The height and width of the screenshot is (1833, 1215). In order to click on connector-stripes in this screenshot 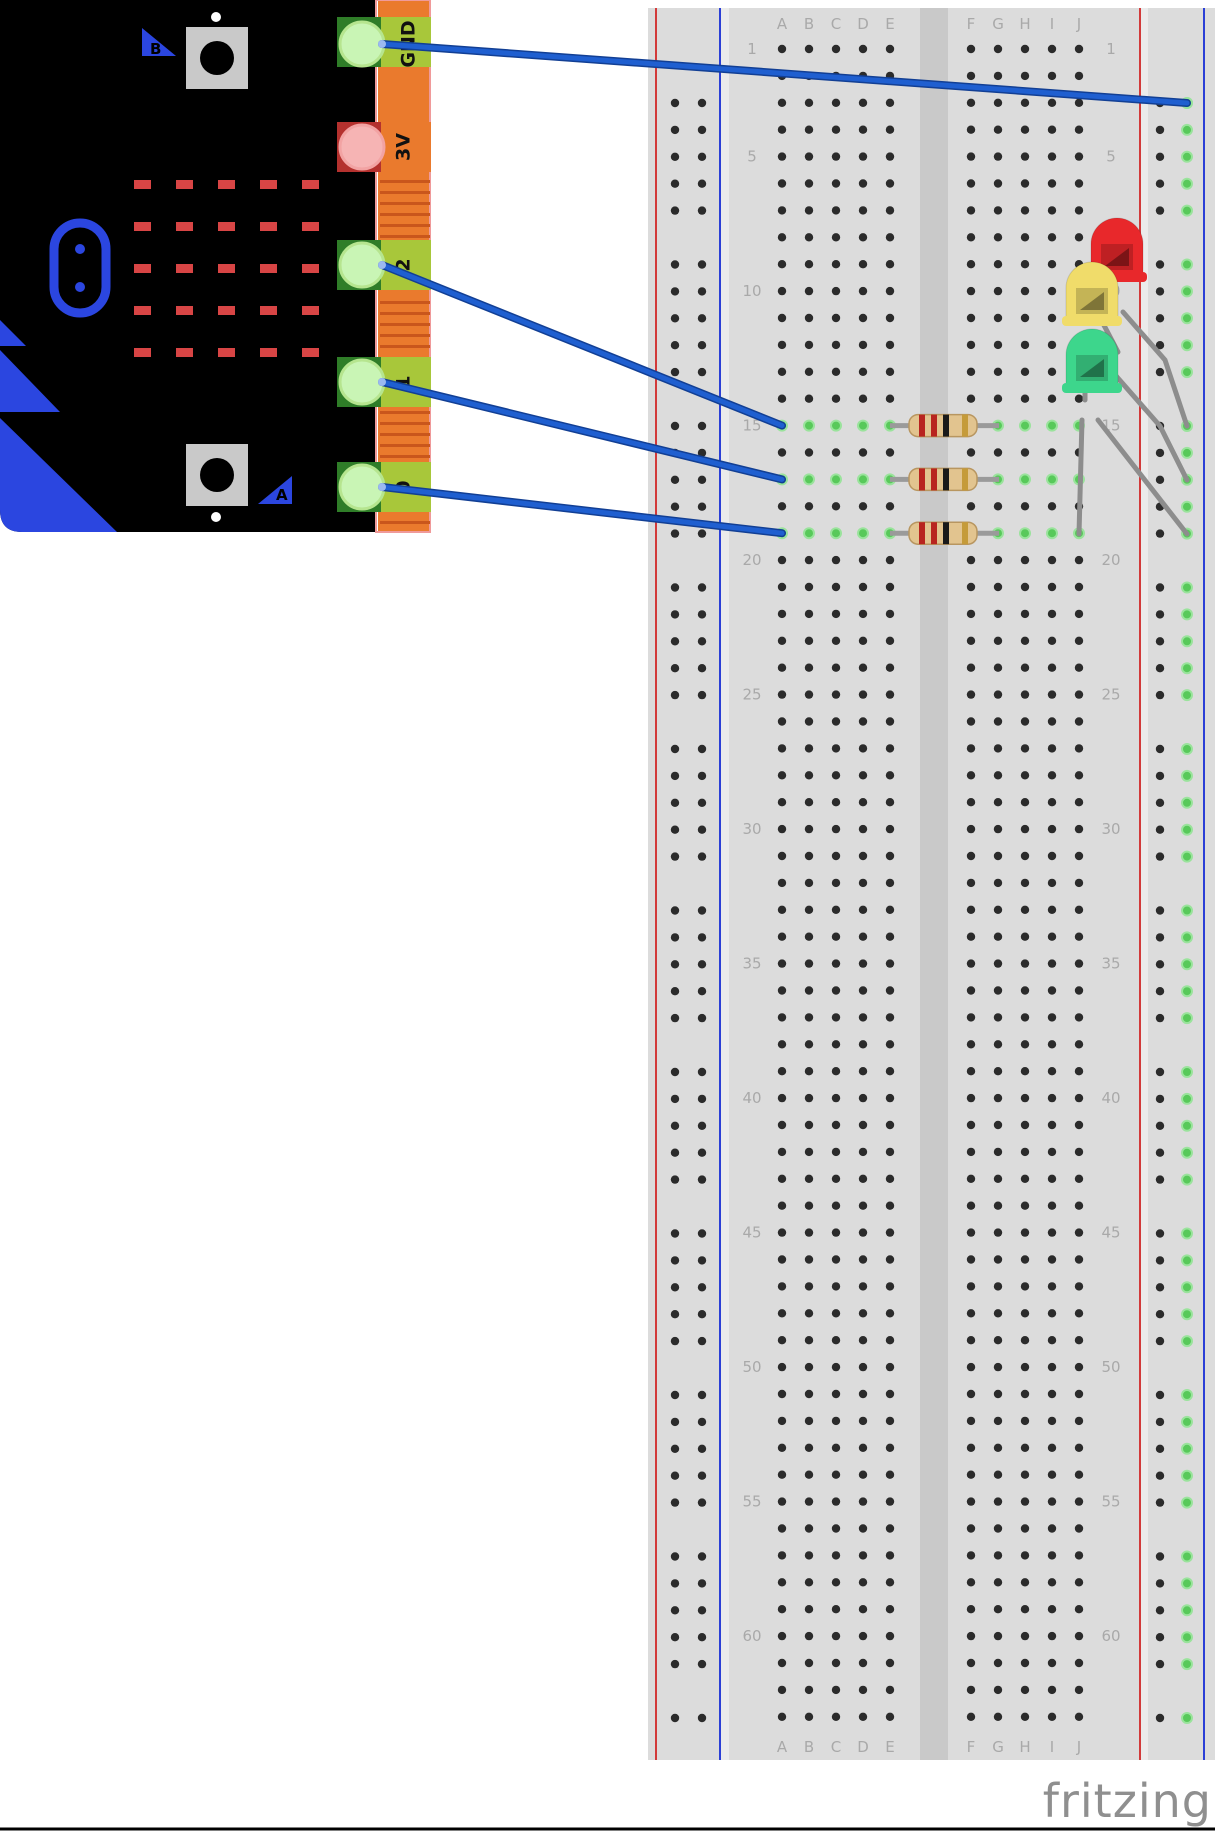, I will do `click(405, 352)`.